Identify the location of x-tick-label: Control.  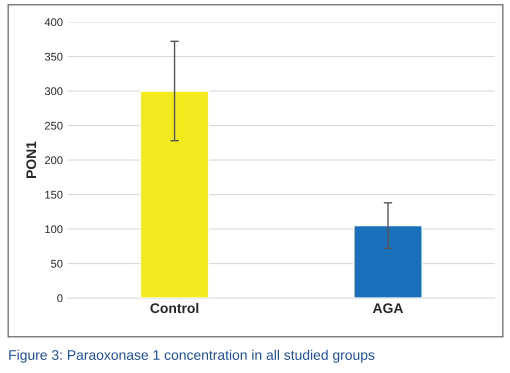
(174, 308).